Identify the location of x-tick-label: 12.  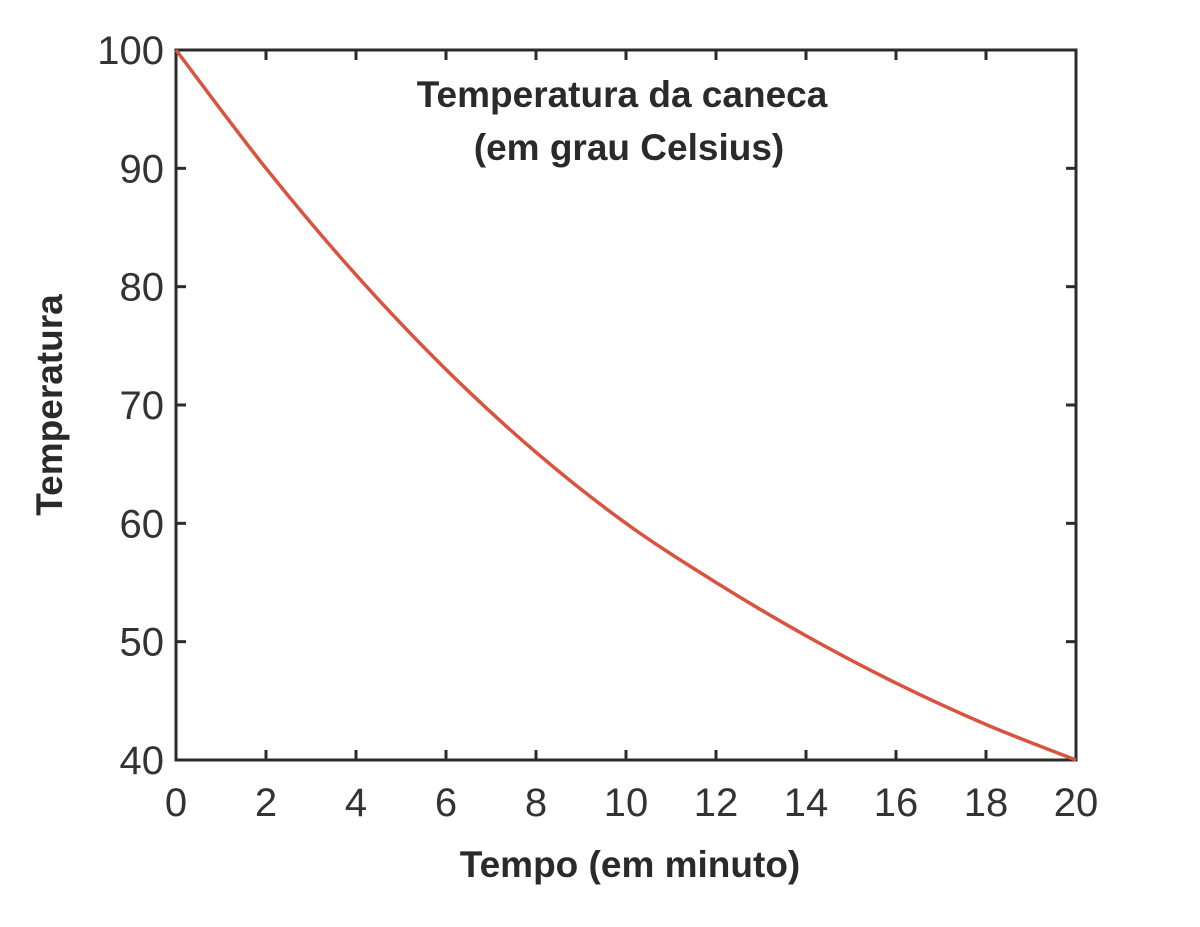
(716, 803).